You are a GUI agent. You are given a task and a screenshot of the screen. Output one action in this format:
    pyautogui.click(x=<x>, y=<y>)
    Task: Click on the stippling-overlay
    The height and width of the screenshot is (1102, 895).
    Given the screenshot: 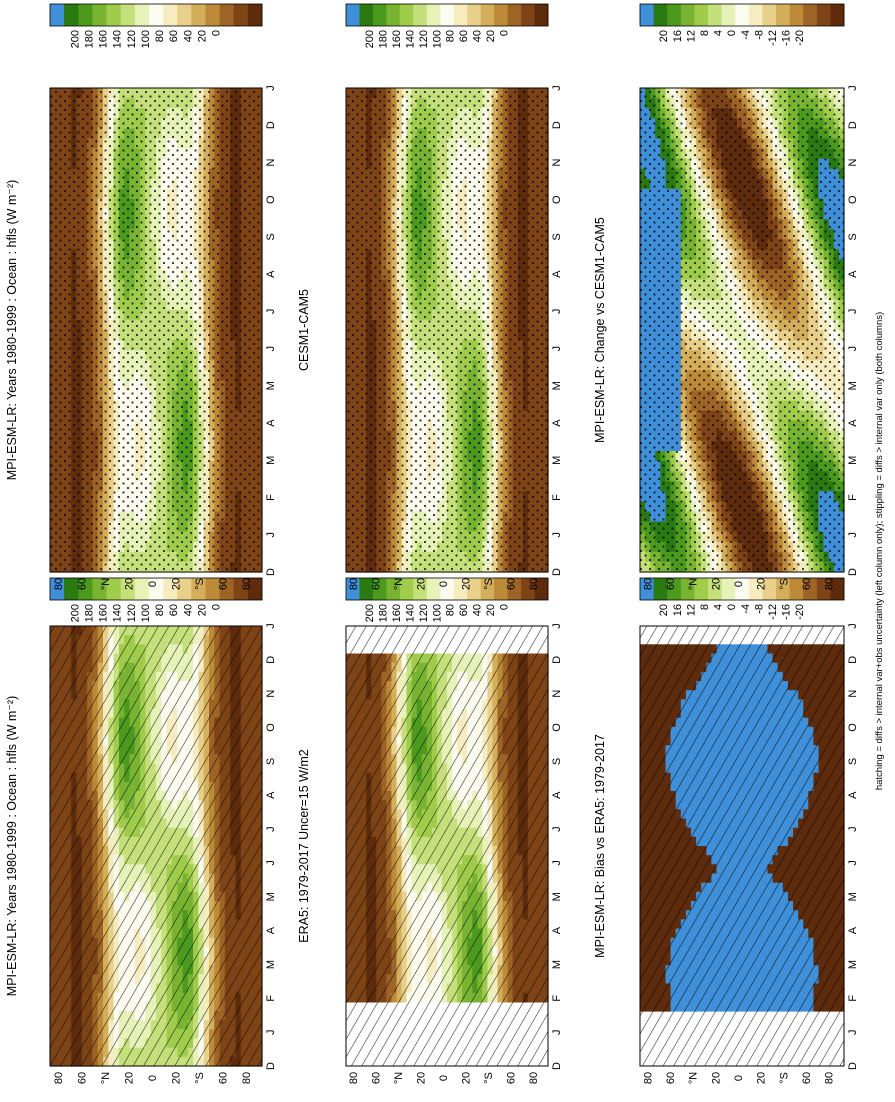 What is the action you would take?
    pyautogui.click(x=156, y=330)
    